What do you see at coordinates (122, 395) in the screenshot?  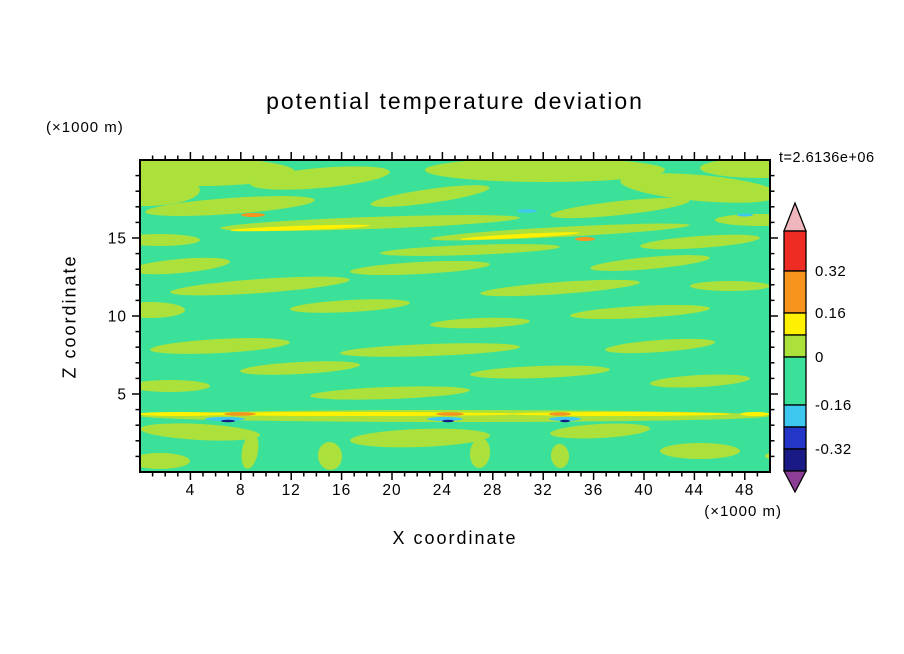 I see `svg-text: 5` at bounding box center [122, 395].